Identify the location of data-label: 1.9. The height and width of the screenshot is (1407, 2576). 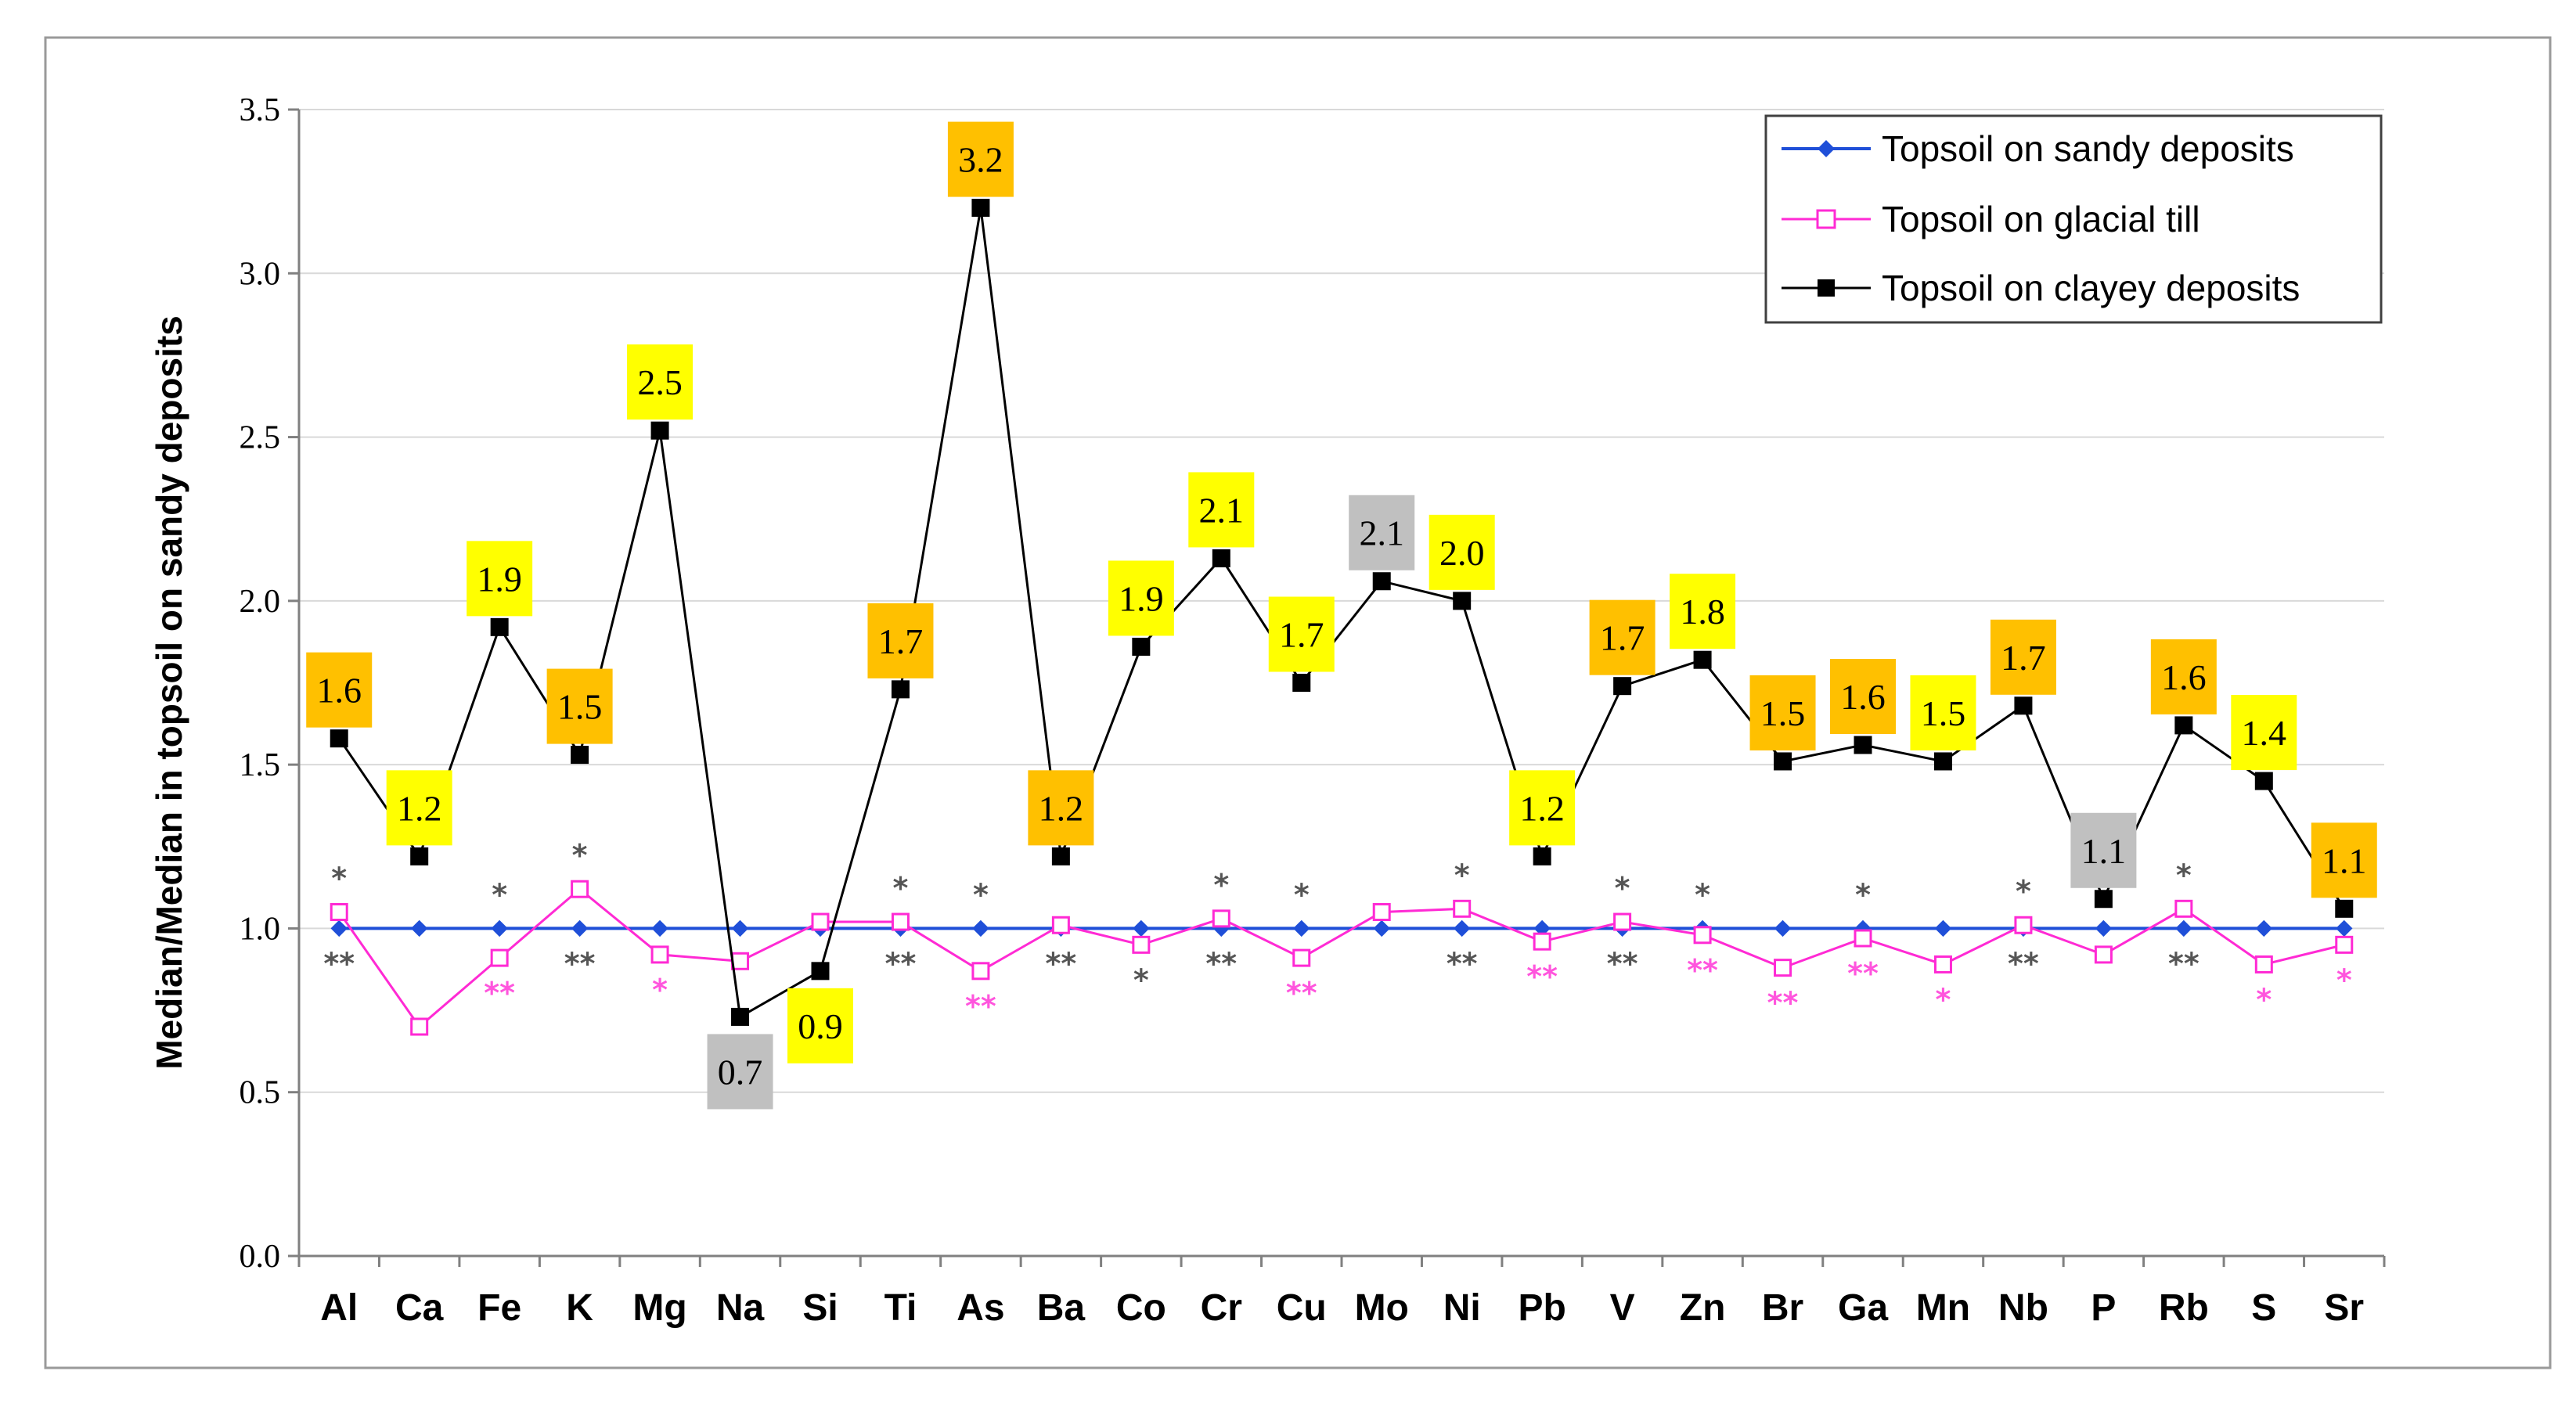
(499, 579).